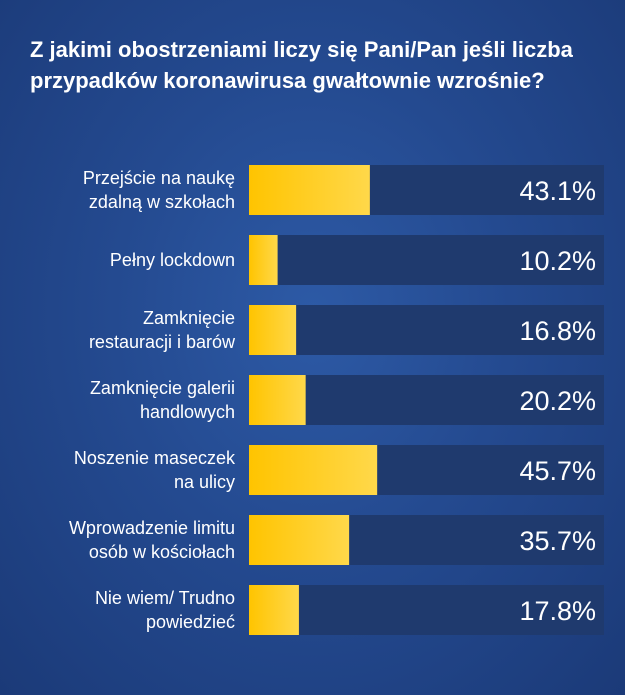 This screenshot has width=625, height=695. Describe the element at coordinates (155, 470) in the screenshot. I see `category-label: Noszenie maseczek na ulicy` at that location.